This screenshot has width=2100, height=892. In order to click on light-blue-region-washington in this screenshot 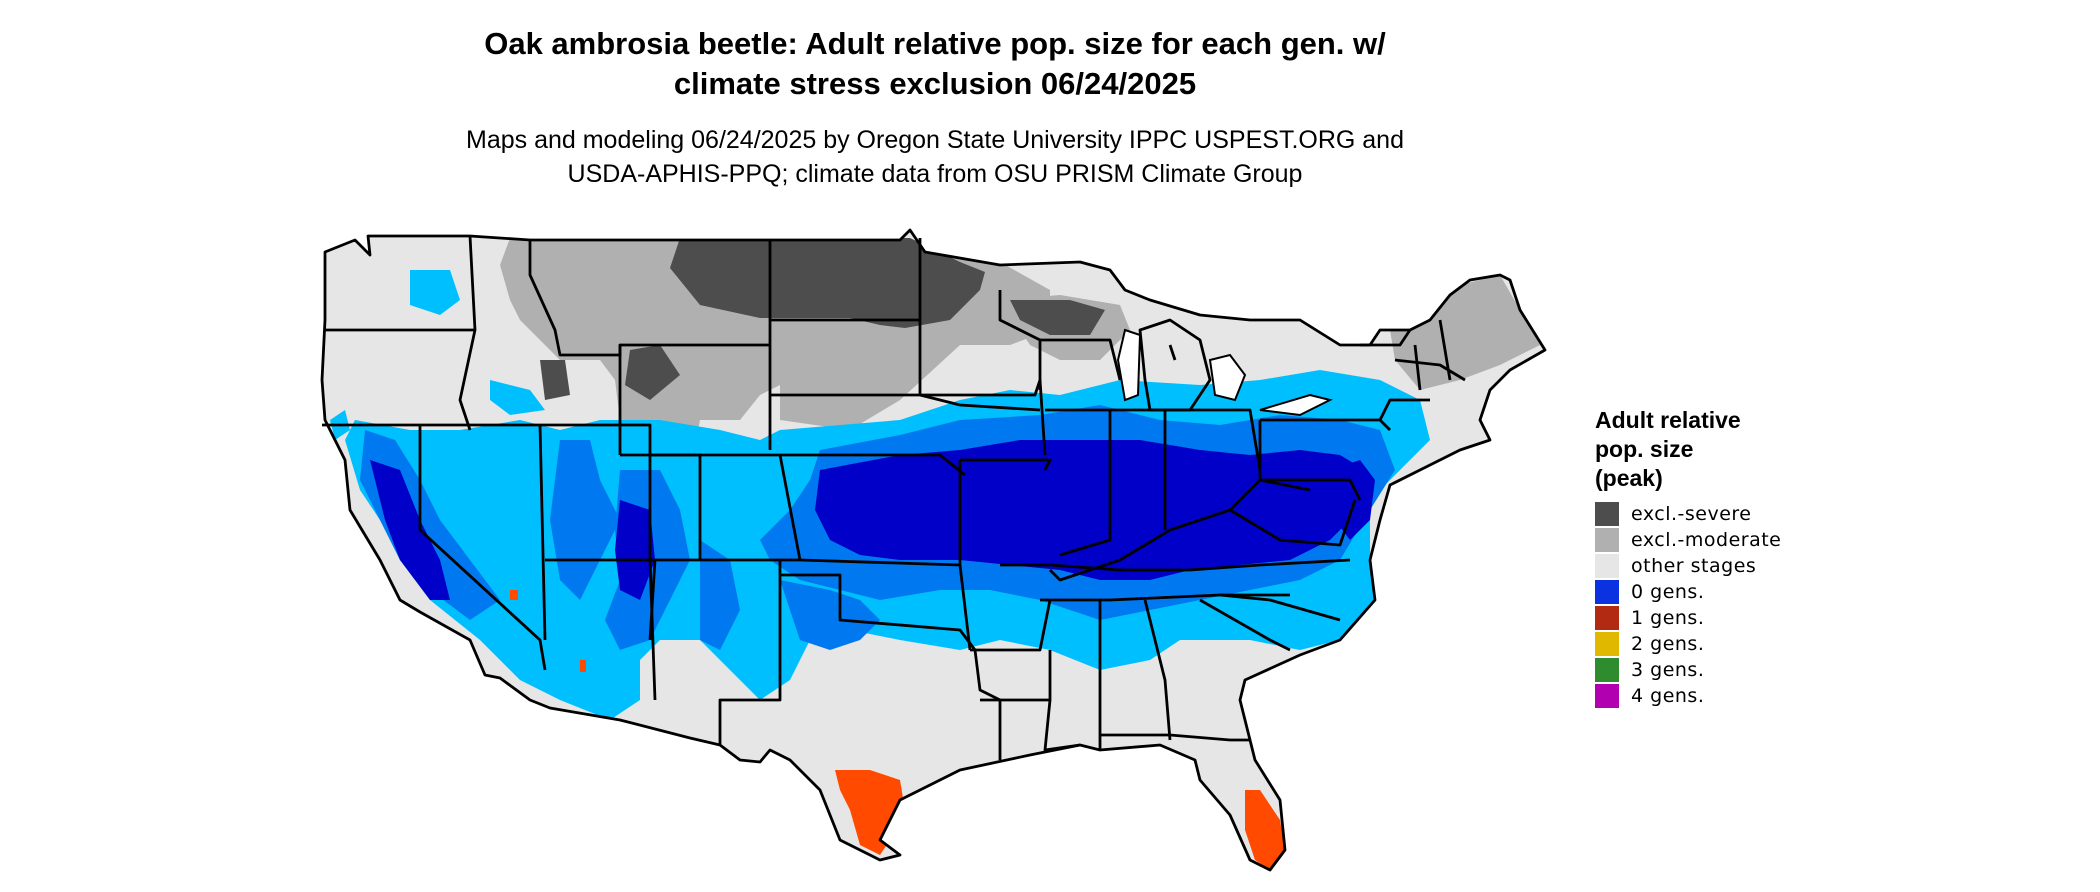, I will do `click(435, 292)`.